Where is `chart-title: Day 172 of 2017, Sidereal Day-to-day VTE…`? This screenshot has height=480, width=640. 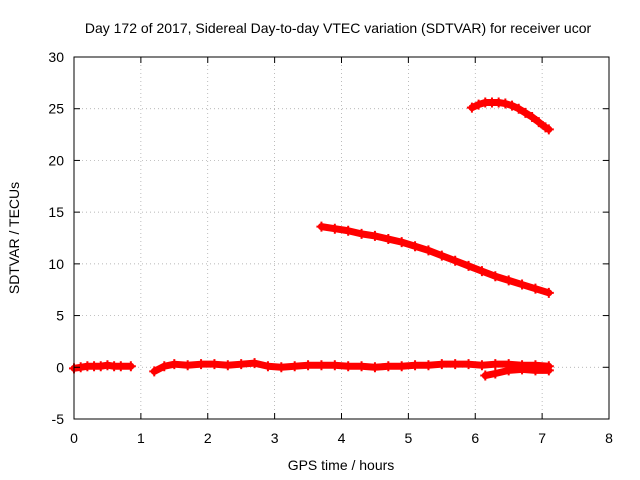 chart-title: Day 172 of 2017, Sidereal Day-to-day VTE… is located at coordinates (338, 28).